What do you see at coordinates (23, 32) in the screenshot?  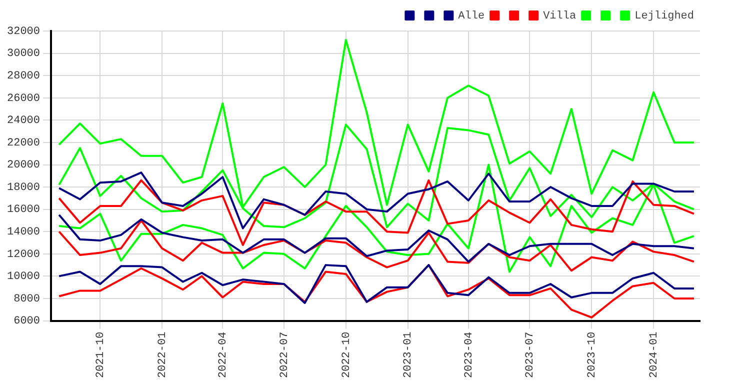 I see `y-tick-label: 32000` at bounding box center [23, 32].